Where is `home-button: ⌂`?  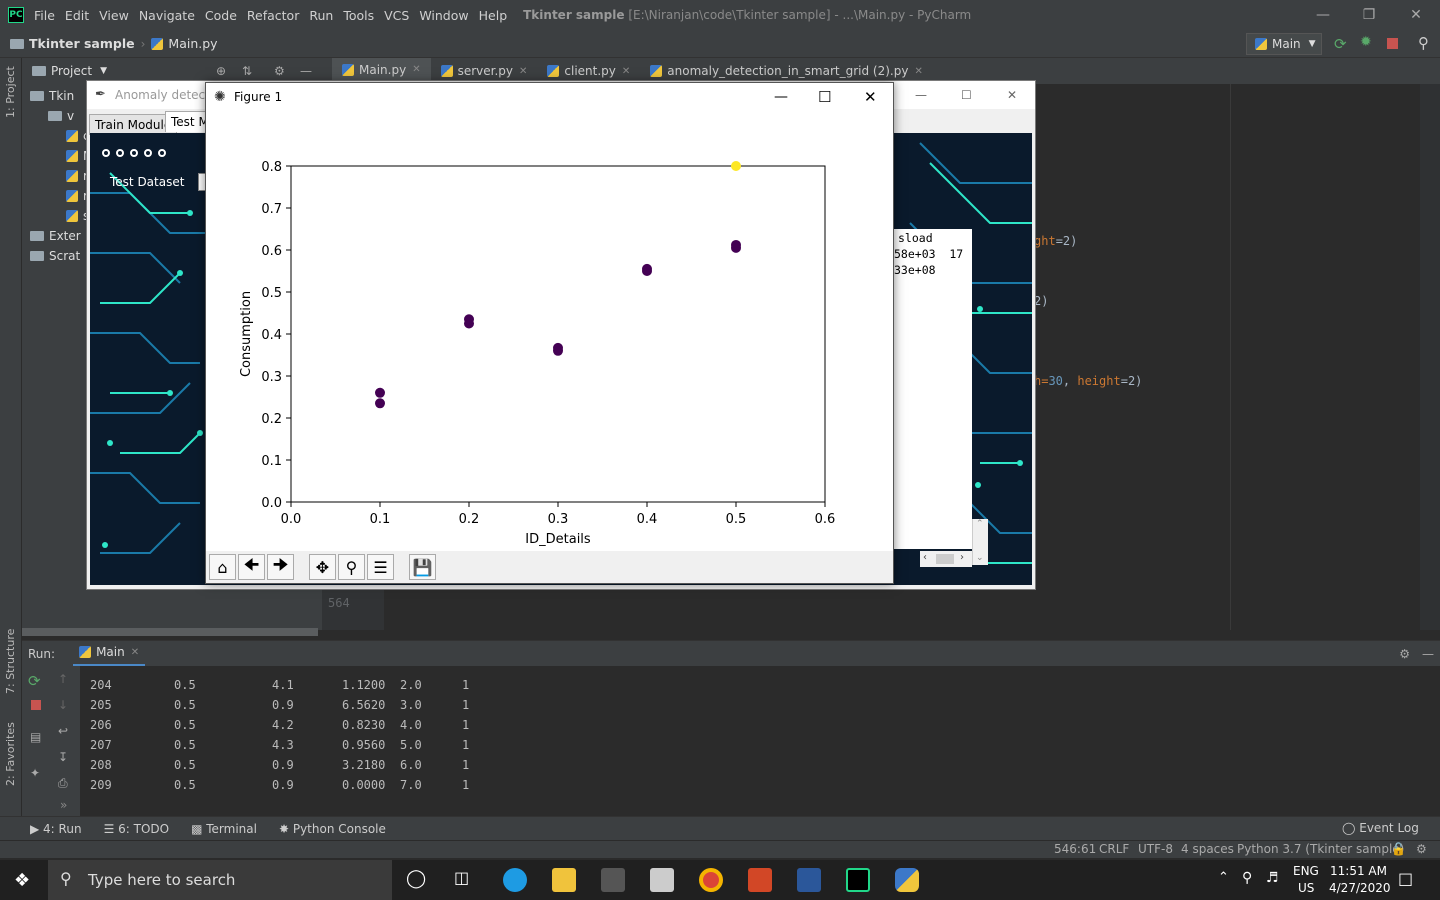 home-button: ⌂ is located at coordinates (222, 567).